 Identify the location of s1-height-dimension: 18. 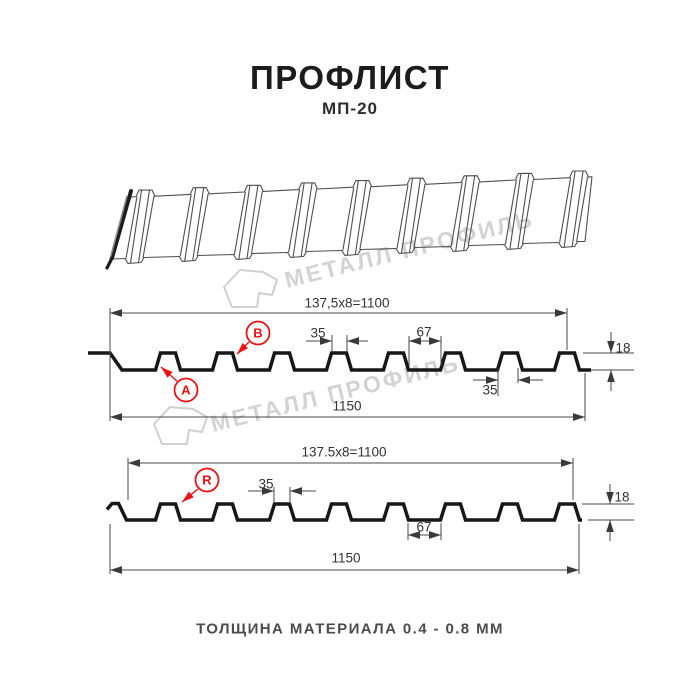
(623, 348).